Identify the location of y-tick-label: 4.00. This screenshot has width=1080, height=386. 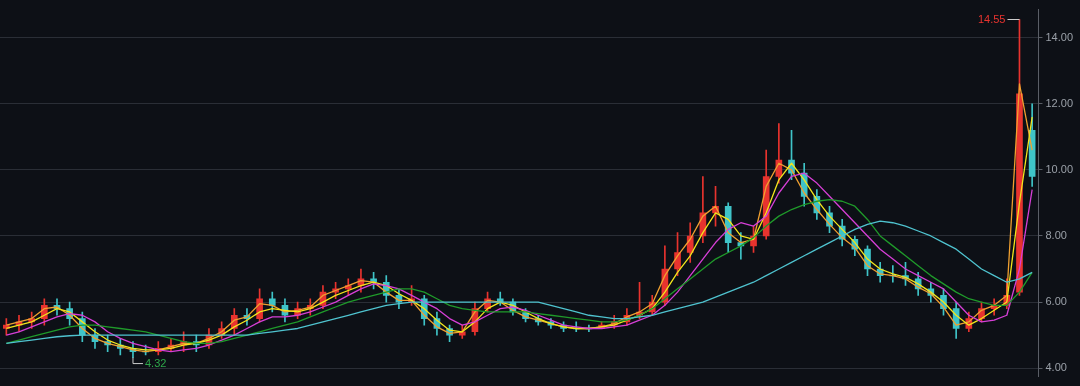
(1056, 367).